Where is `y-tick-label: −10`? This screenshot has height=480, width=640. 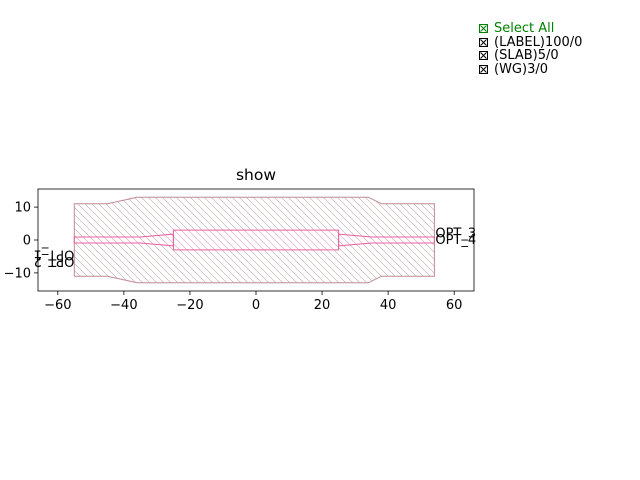
y-tick-label: −10 is located at coordinates (17, 273).